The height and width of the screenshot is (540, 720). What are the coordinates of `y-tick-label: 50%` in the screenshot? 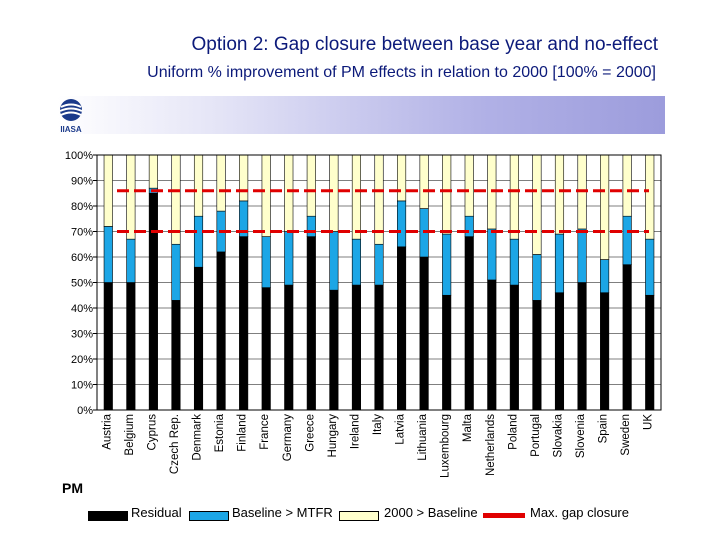 It's located at (82, 284).